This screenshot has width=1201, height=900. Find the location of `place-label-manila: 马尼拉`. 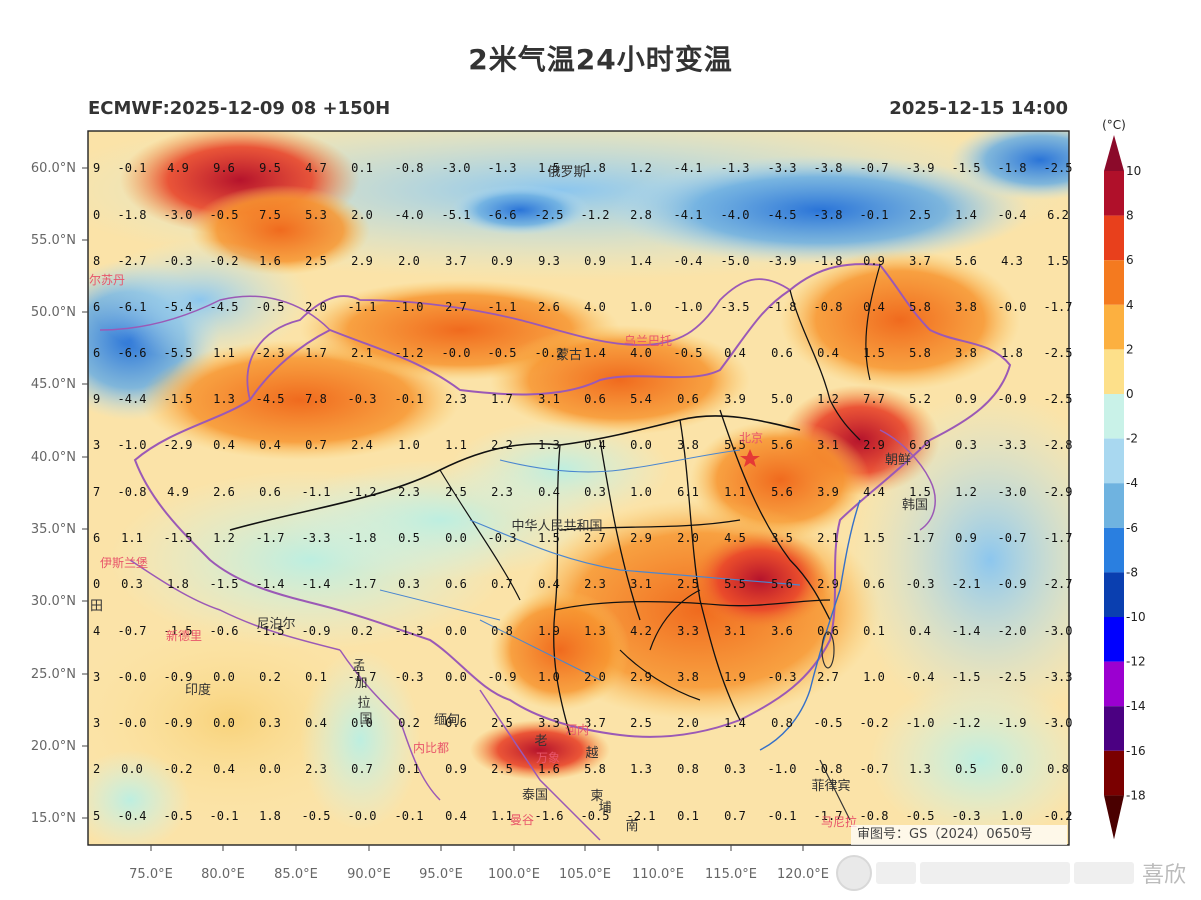

place-label-manila: 马尼拉 is located at coordinates (839, 821).